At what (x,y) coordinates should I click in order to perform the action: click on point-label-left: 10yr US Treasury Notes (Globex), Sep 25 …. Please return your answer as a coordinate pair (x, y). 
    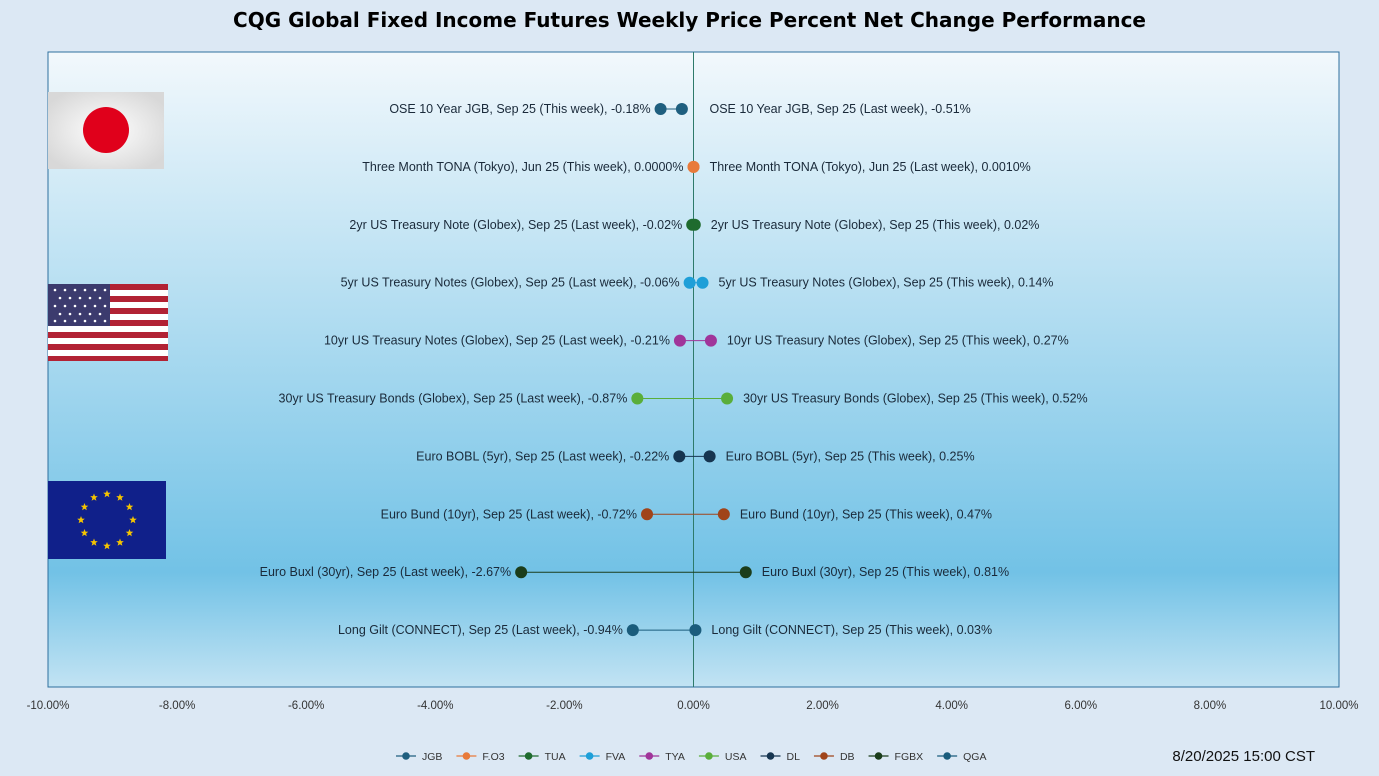
    Looking at the image, I should click on (497, 341).